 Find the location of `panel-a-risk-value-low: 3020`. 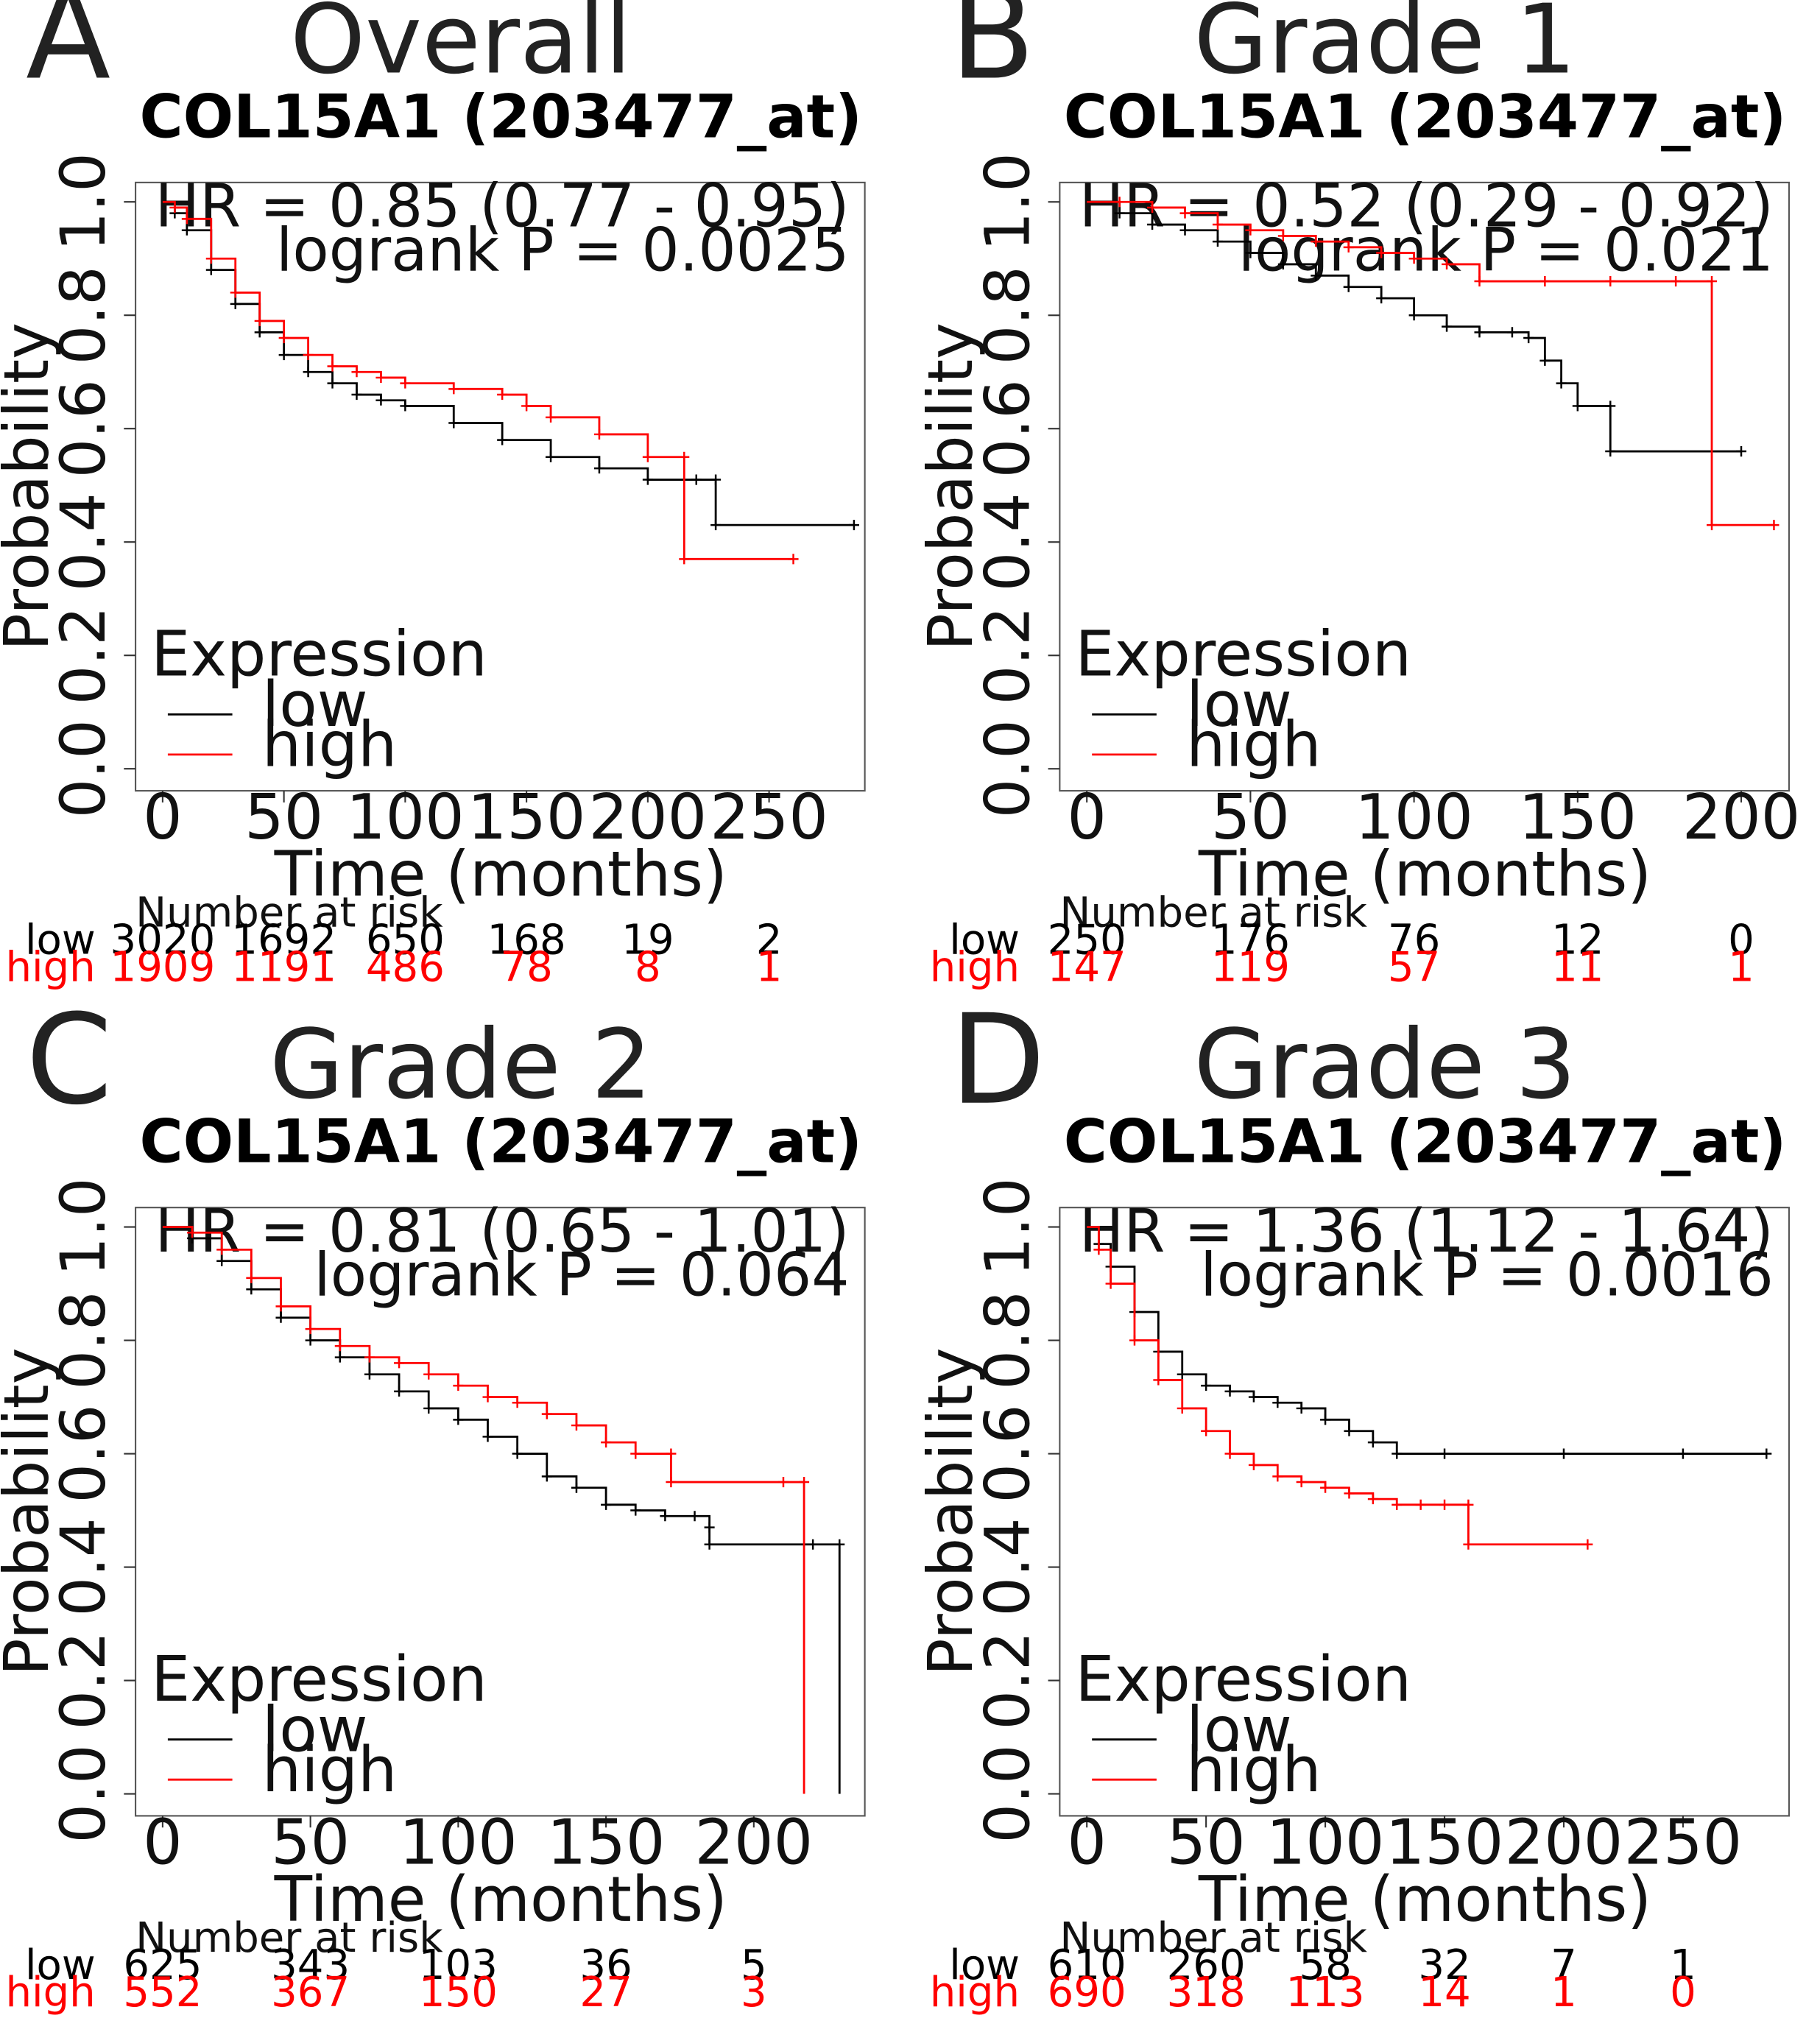

panel-a-risk-value-low: 3020 is located at coordinates (163, 941).